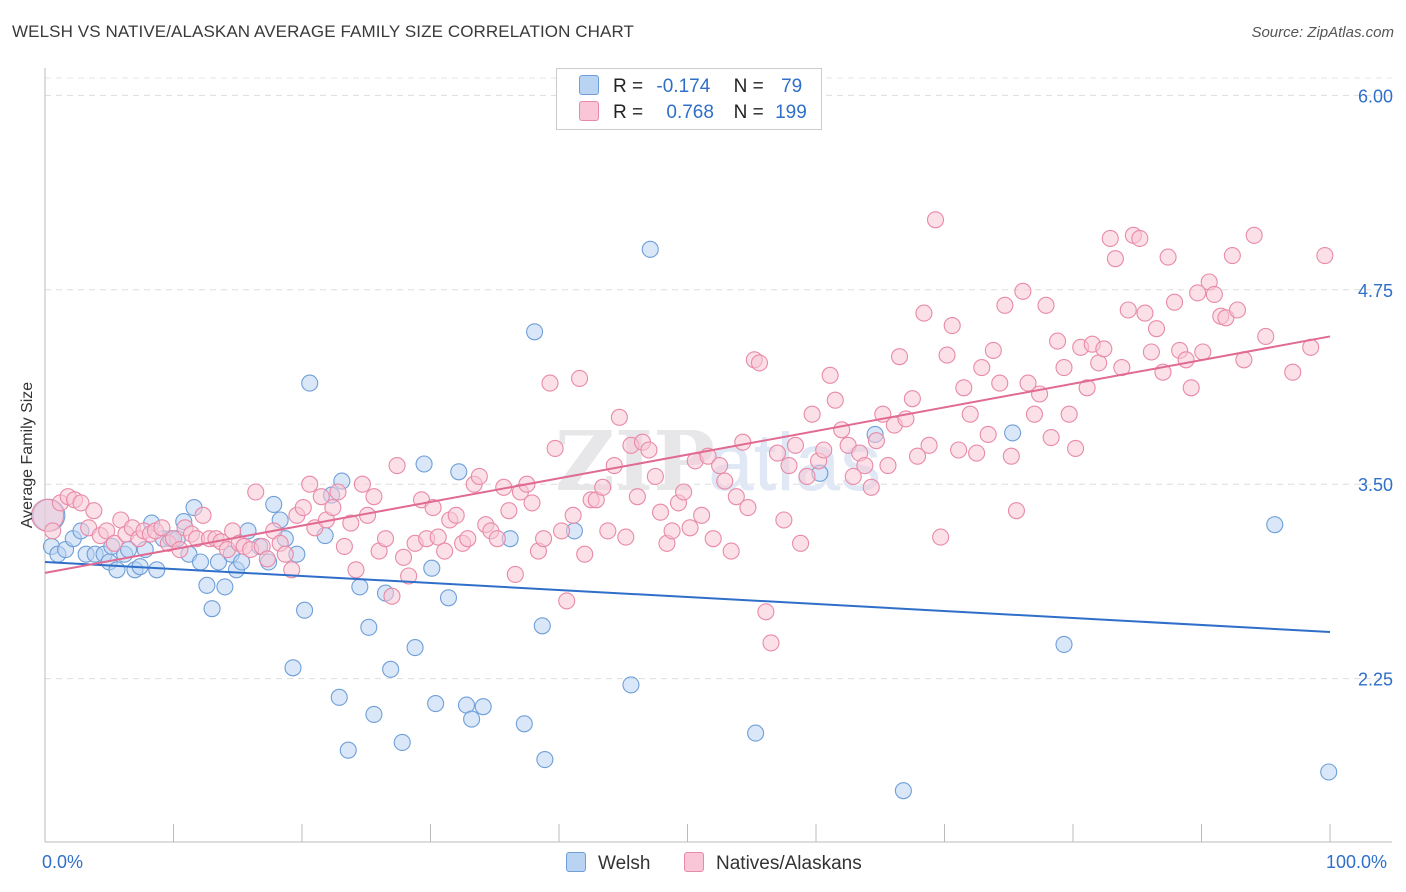 The width and height of the screenshot is (1406, 892). Describe the element at coordinates (1375, 291) in the screenshot. I see `y-tick-label: 4.75` at that location.